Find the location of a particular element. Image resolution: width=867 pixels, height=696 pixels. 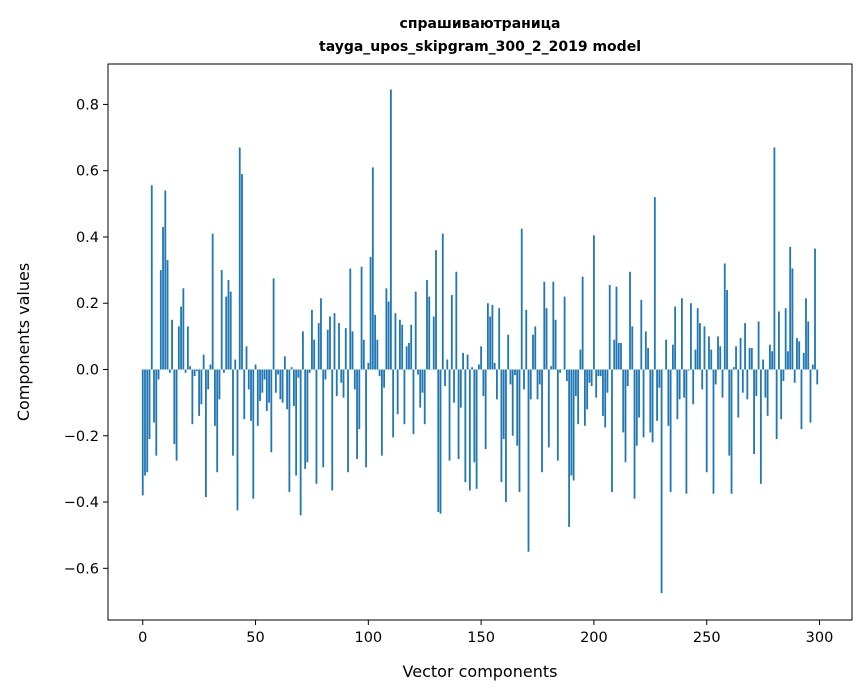

y-tick-label: 0.6 is located at coordinates (87, 172).